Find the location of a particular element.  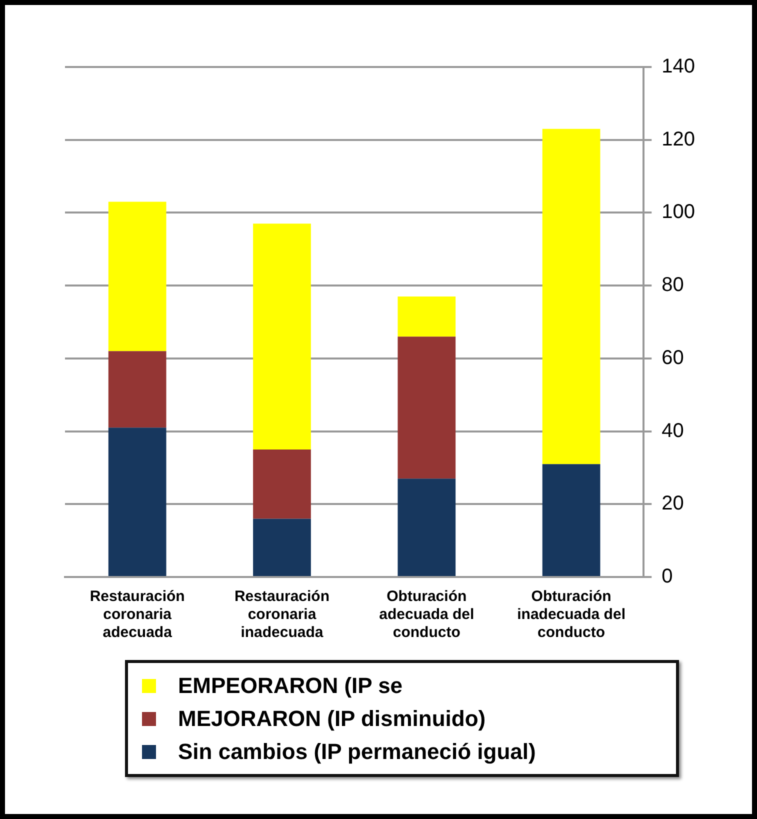

y-tick-label: 40 is located at coordinates (673, 431).